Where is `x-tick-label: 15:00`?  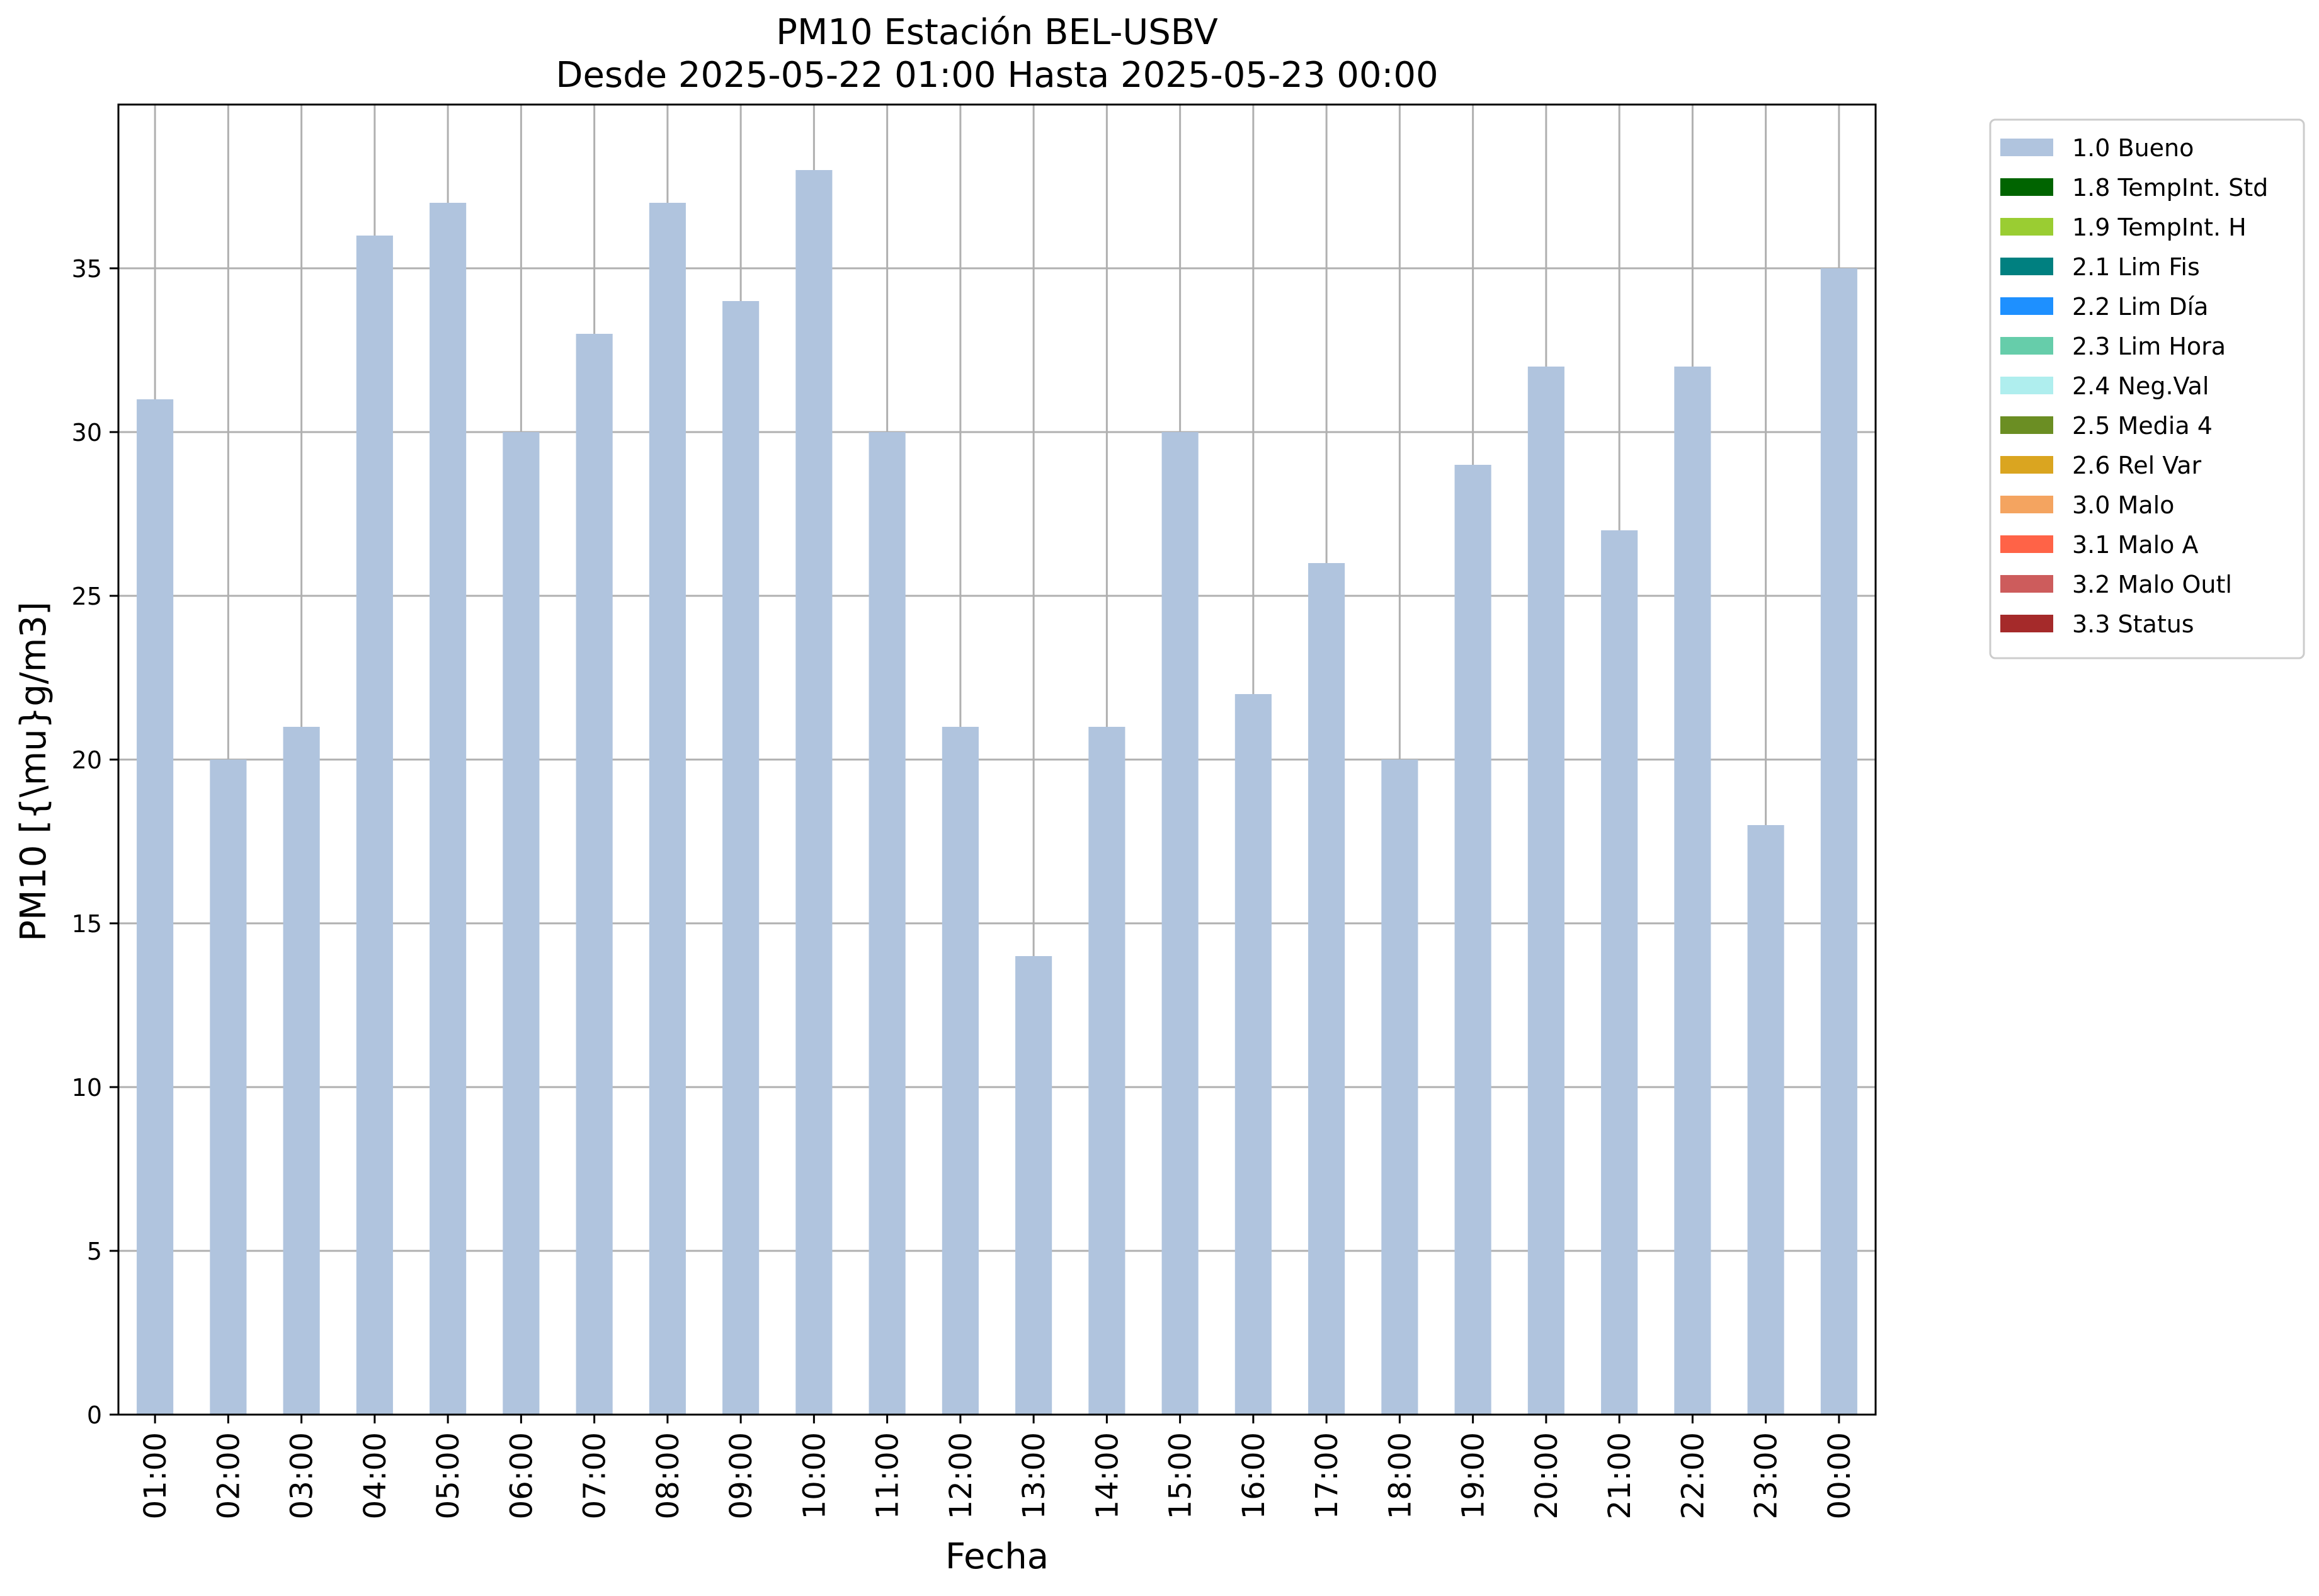 x-tick-label: 15:00 is located at coordinates (1181, 1475).